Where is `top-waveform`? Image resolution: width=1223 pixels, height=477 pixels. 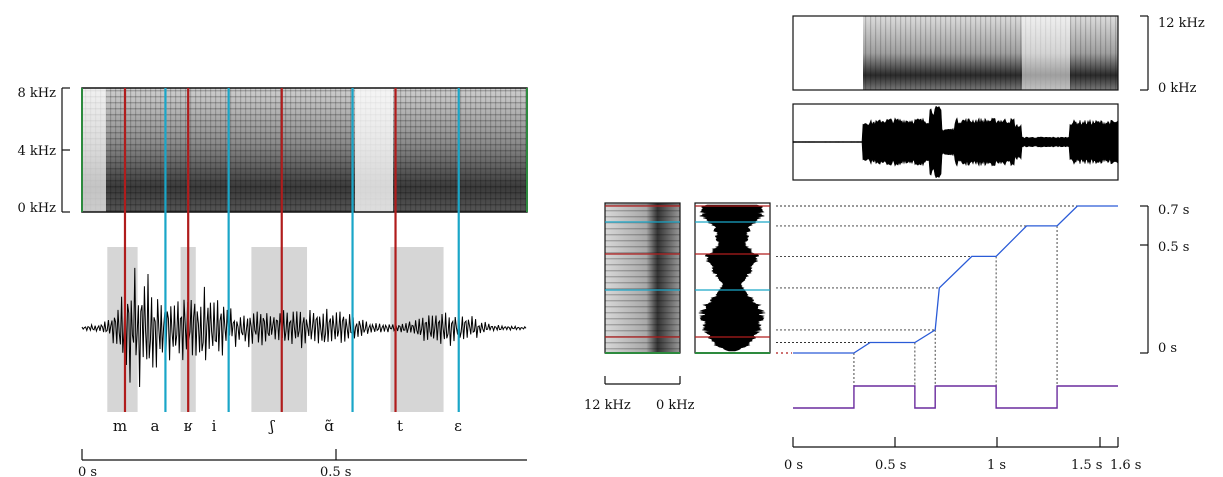 top-waveform is located at coordinates (955, 142).